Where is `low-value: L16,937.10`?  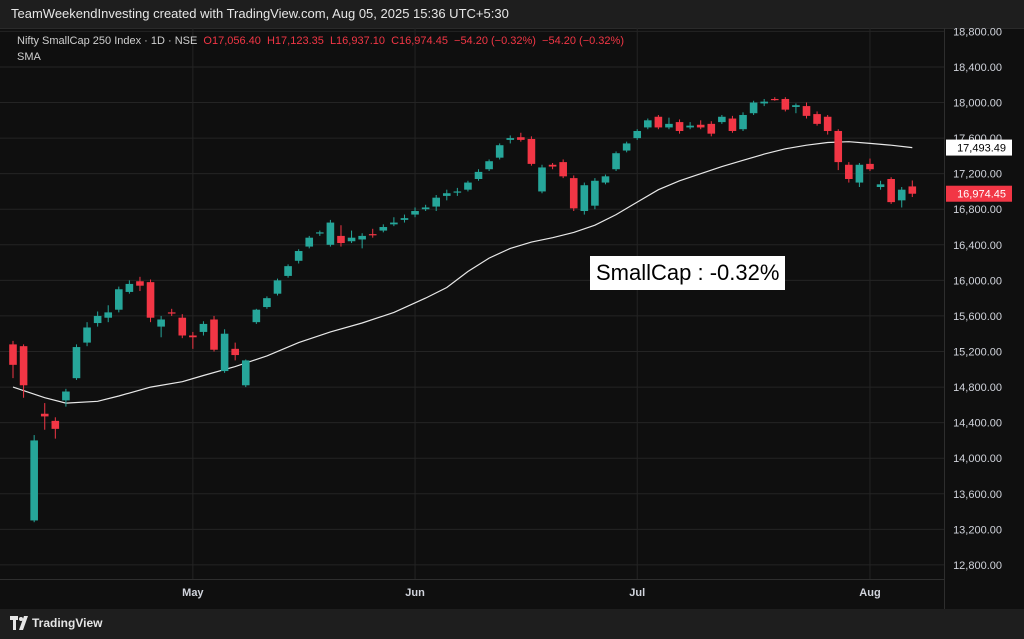
low-value: L16,937.10 is located at coordinates (357, 41).